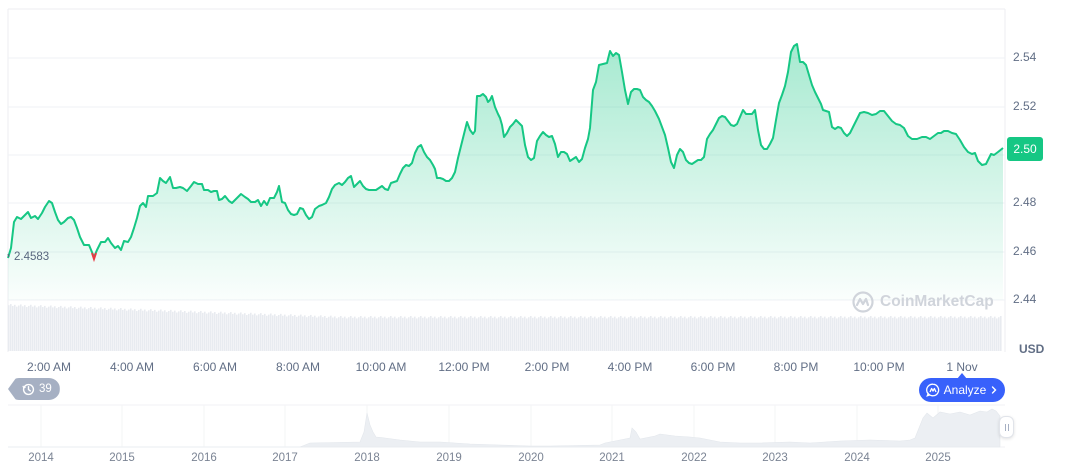 The image size is (1072, 470). Describe the element at coordinates (34, 389) in the screenshot. I see `history-events-badge: 39` at that location.